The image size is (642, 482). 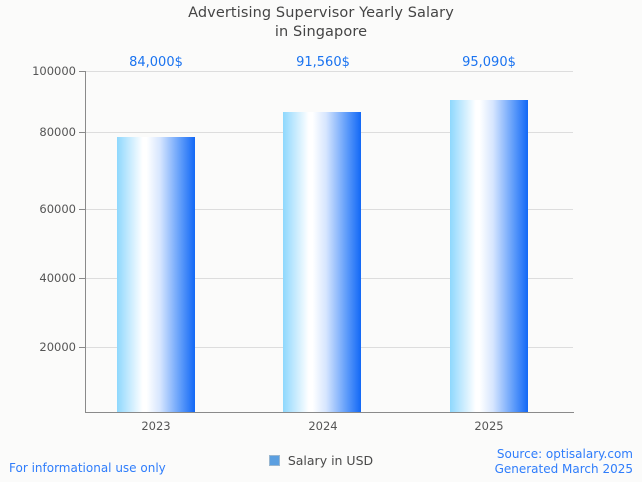 What do you see at coordinates (156, 274) in the screenshot?
I see `bar-2023` at bounding box center [156, 274].